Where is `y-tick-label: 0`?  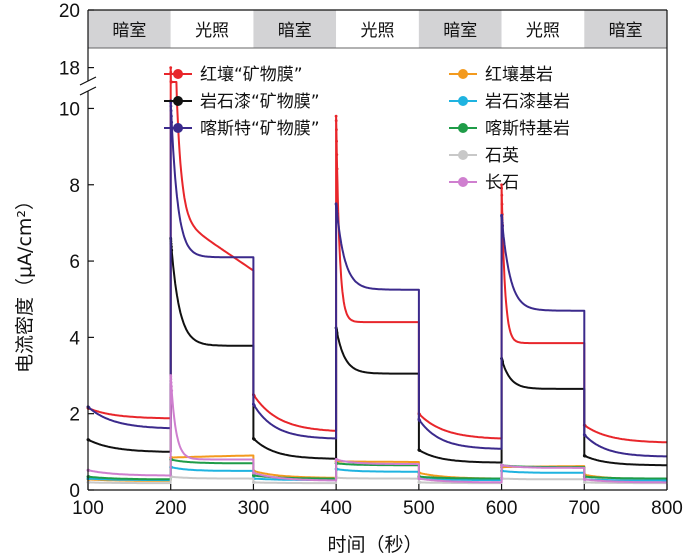 y-tick-label: 0 is located at coordinates (74, 491).